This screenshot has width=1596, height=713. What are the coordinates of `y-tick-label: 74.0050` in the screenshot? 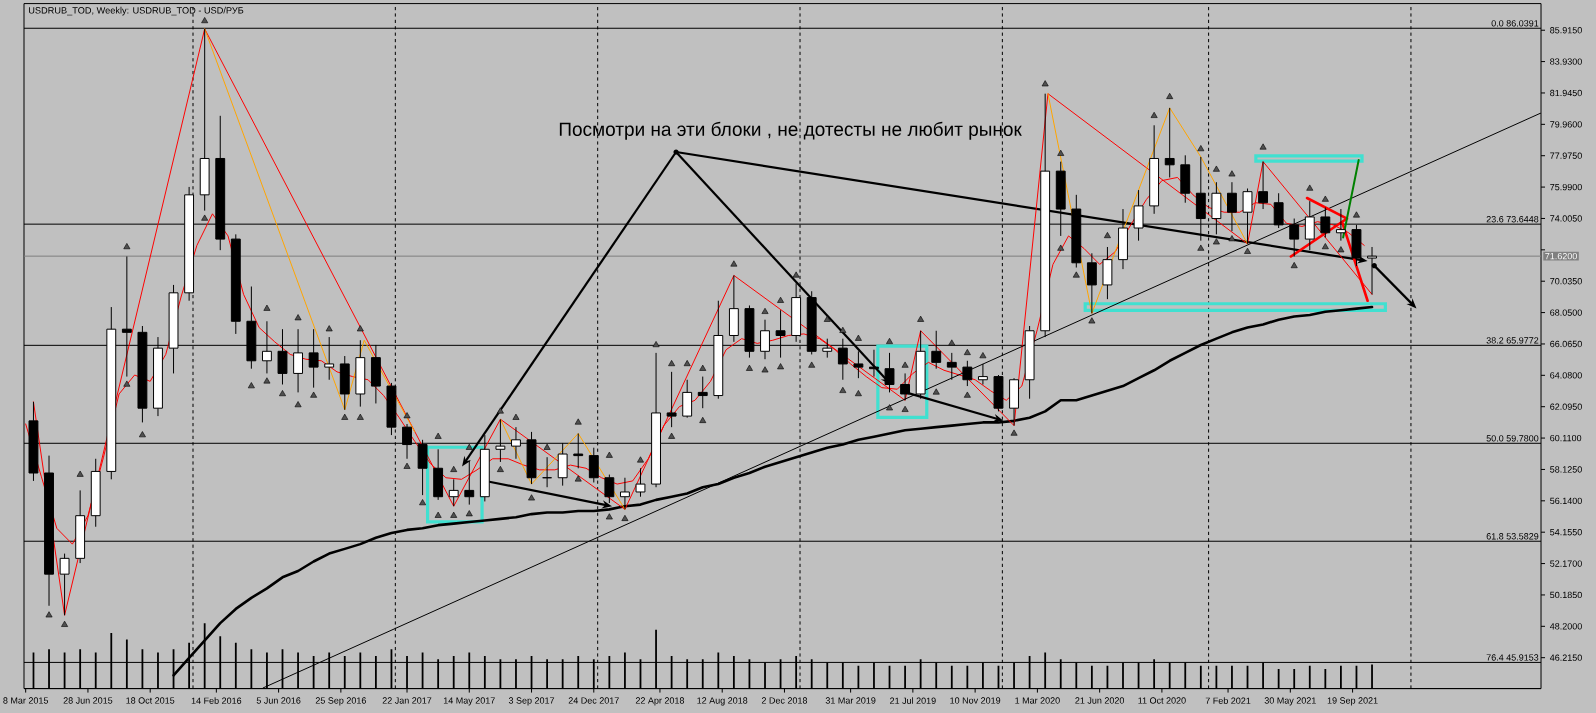 It's located at (1566, 218).